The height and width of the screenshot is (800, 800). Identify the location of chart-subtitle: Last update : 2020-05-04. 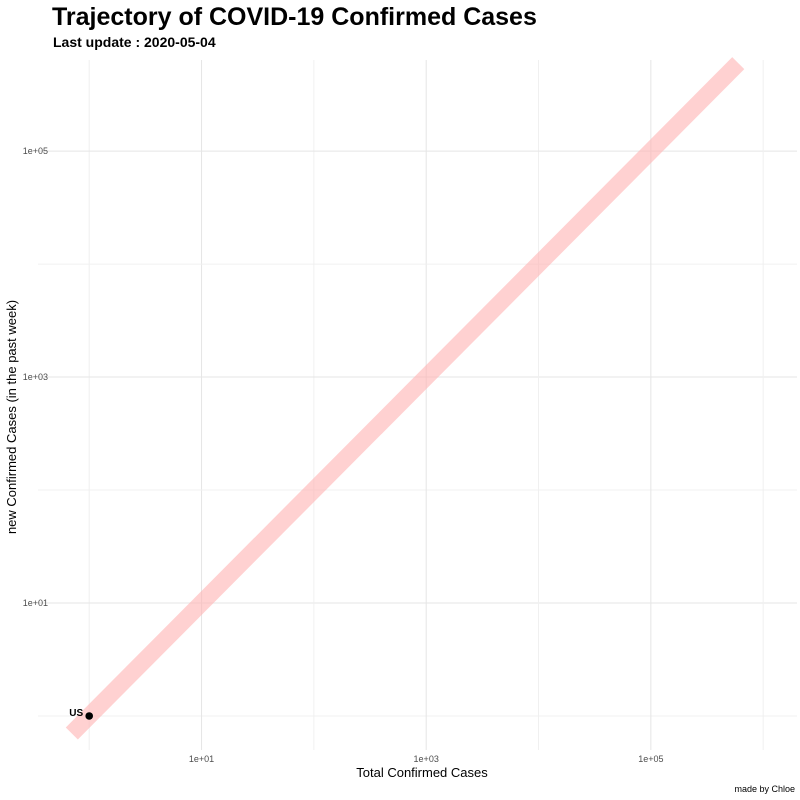
(134, 42).